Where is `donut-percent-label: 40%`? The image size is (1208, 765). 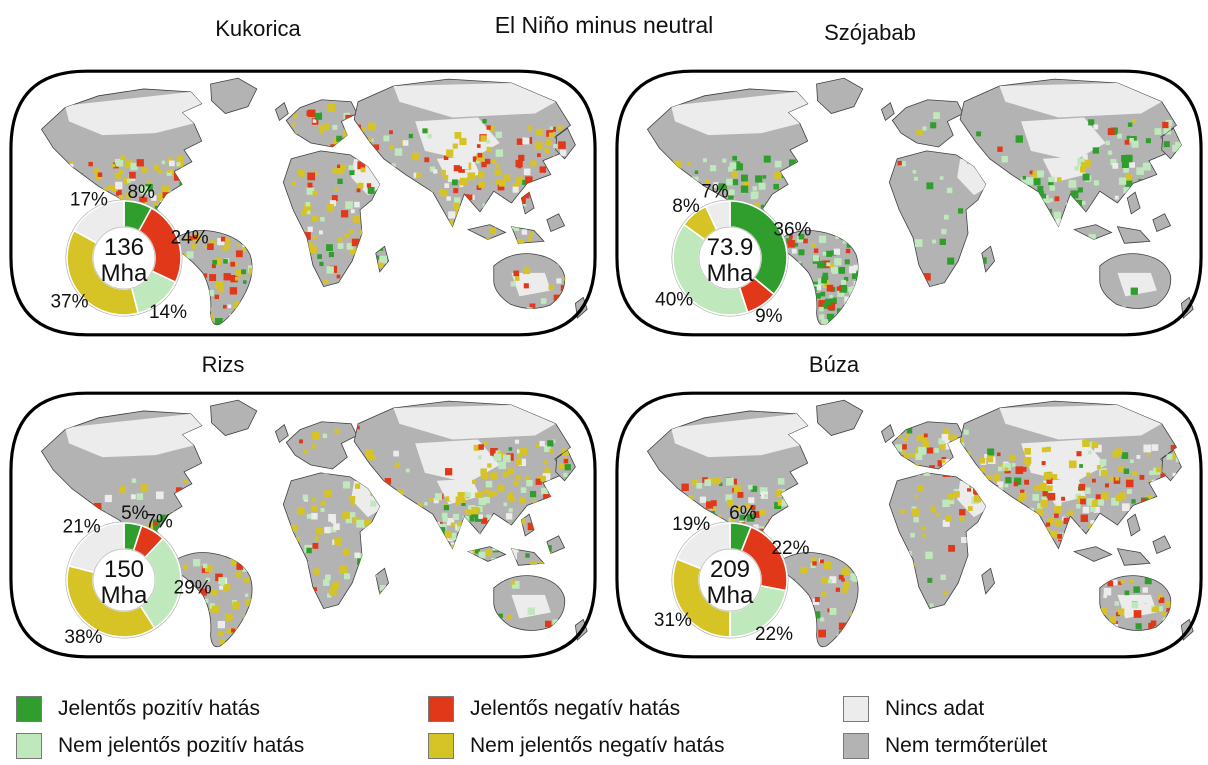
donut-percent-label: 40% is located at coordinates (674, 300).